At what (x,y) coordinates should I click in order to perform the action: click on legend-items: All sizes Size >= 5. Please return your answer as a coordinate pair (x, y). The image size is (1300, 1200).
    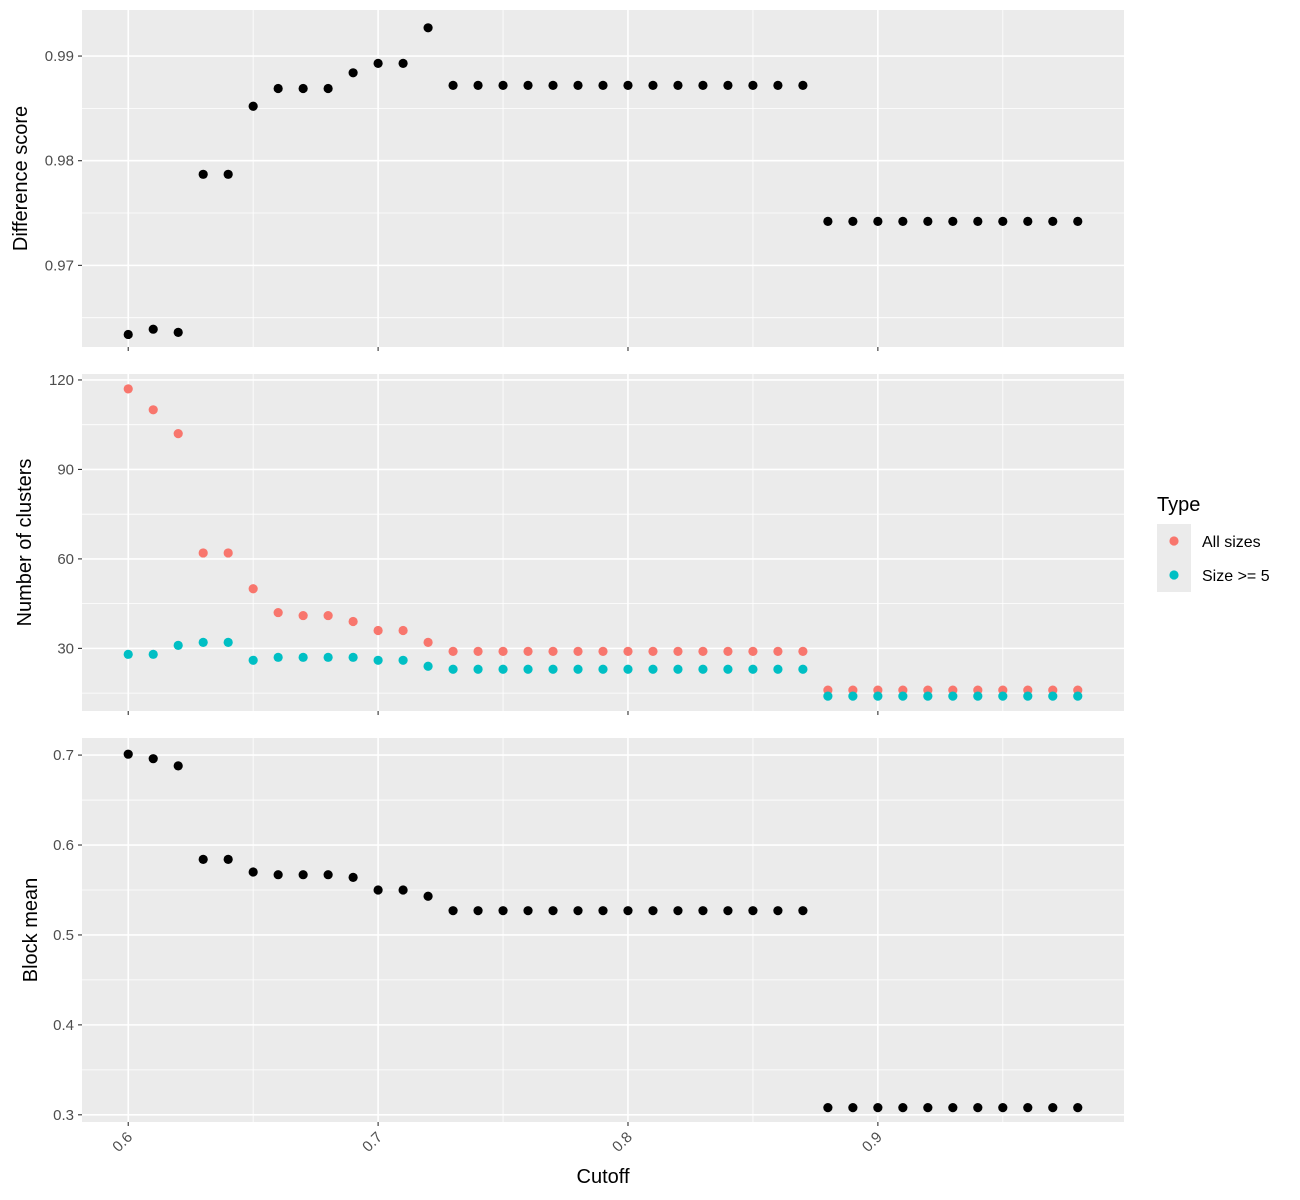
    Looking at the image, I should click on (1213, 558).